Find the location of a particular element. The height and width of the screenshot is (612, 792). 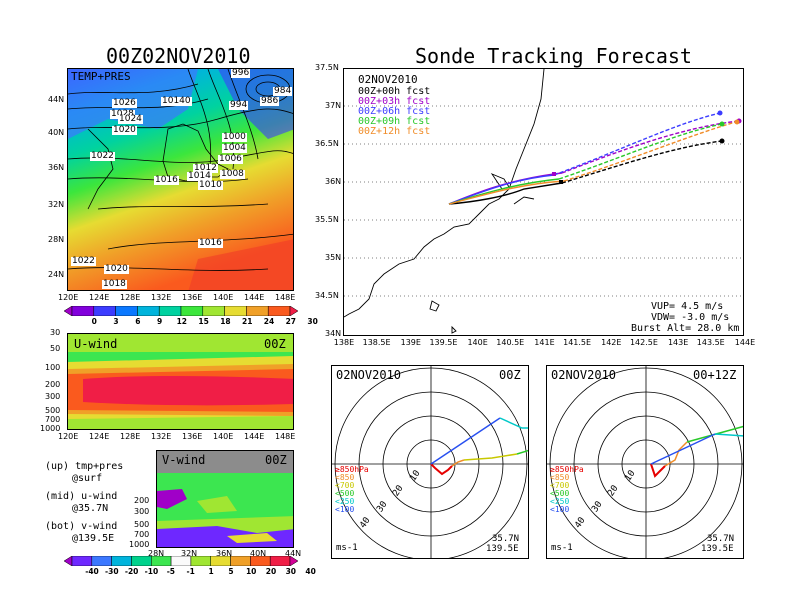

isobar-label: 1024 is located at coordinates (130, 119).